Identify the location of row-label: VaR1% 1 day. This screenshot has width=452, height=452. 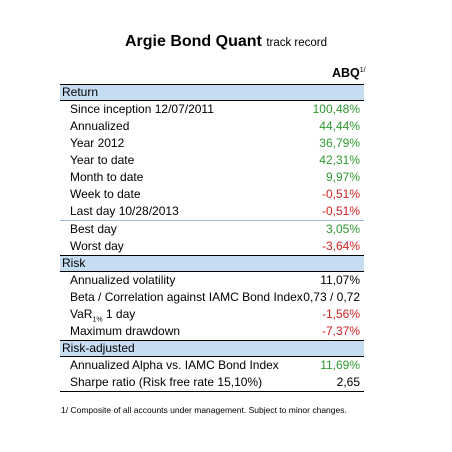
(102, 317).